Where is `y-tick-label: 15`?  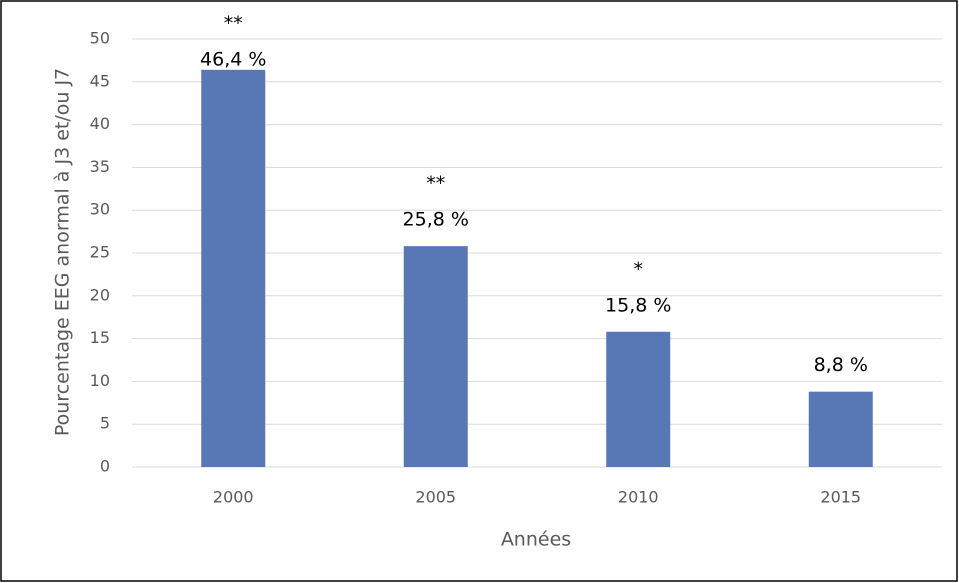 y-tick-label: 15 is located at coordinates (100, 337).